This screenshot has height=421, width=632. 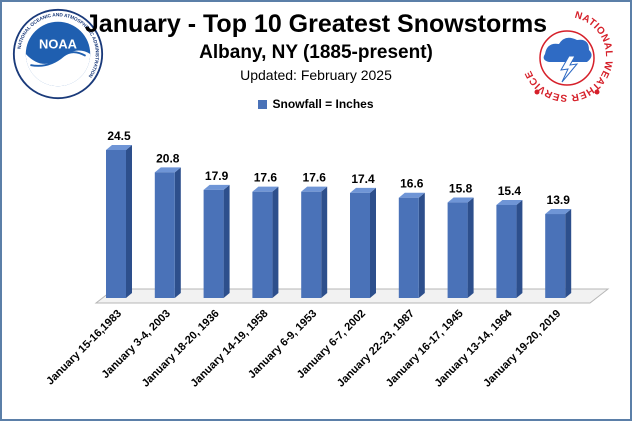 What do you see at coordinates (316, 24) in the screenshot?
I see `chart-title: January - Top 10 Greatest Snowstorms` at bounding box center [316, 24].